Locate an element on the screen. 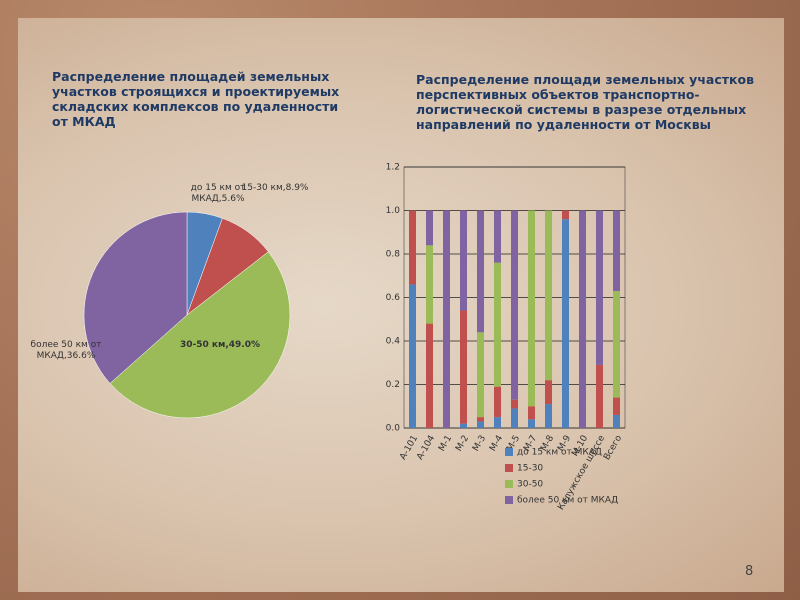 The height and width of the screenshot is (600, 800). x-tick-label: М-2 is located at coordinates (462, 444).